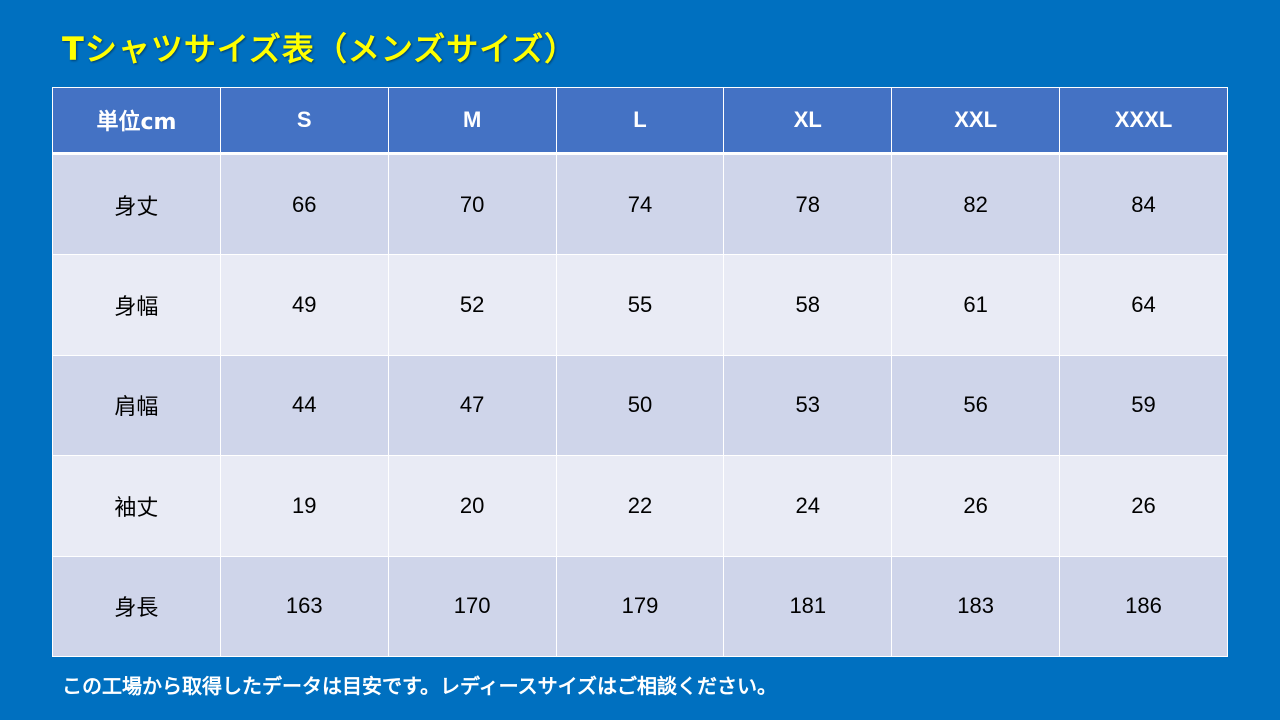 The width and height of the screenshot is (1280, 720). Describe the element at coordinates (1143, 204) in the screenshot. I see `table-cell: 84` at that location.